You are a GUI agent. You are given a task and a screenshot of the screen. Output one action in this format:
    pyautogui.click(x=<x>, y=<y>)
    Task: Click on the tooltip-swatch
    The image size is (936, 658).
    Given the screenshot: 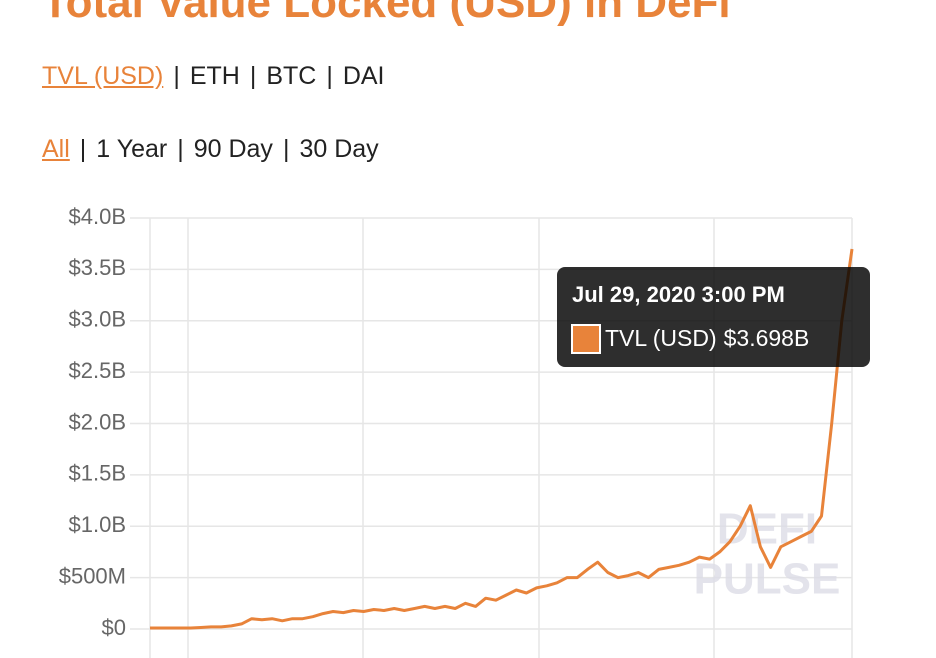 What is the action you would take?
    pyautogui.click(x=586, y=339)
    